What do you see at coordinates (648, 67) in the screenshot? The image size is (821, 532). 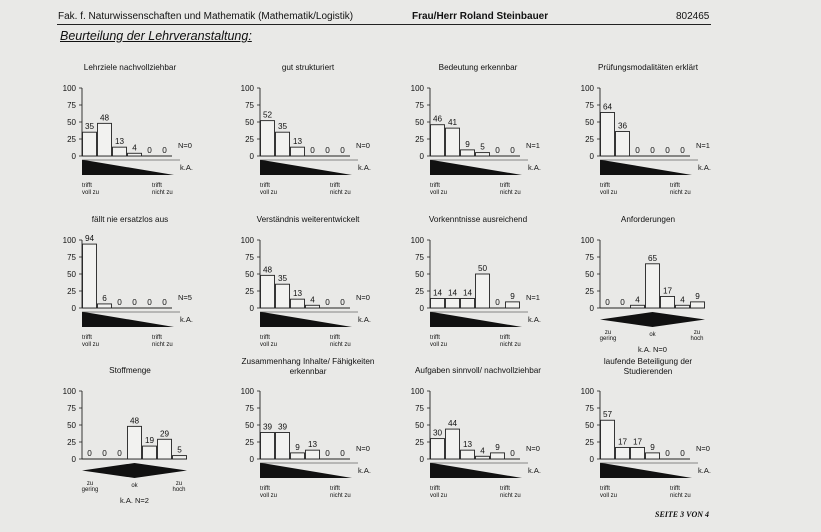 I see `chart-title: Prüfungsmodalitäten erklärt` at bounding box center [648, 67].